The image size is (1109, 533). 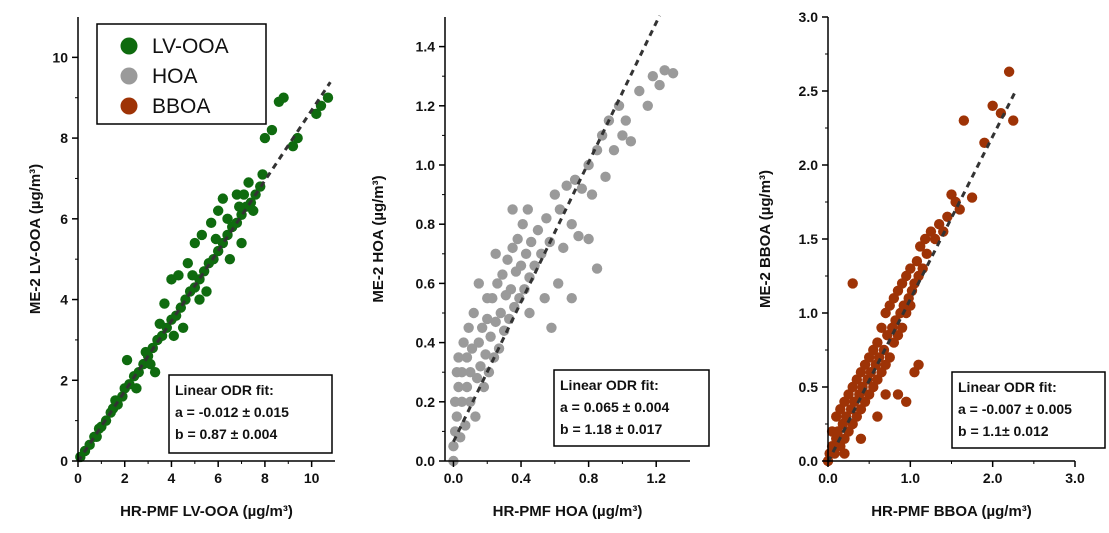 What do you see at coordinates (430, 254) in the screenshot?
I see `hoa-y-ticks: 0.0 0.2 0.4 0.6 0.8 1.0 1.2 1.4` at bounding box center [430, 254].